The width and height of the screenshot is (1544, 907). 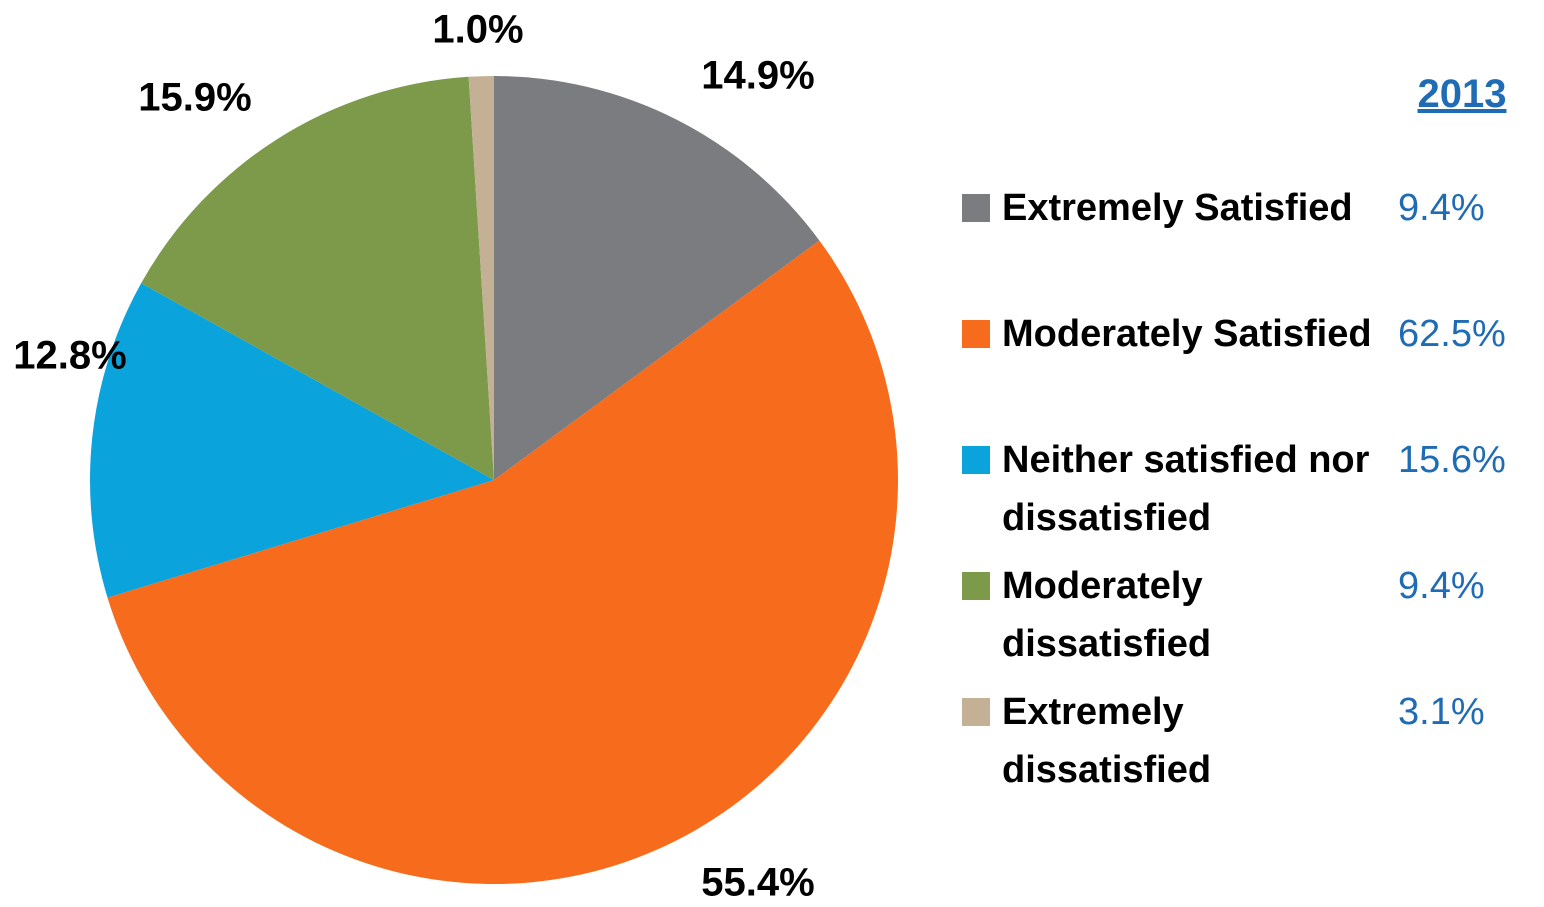 I want to click on legend-label: Moderately dissatisfied, so click(x=1107, y=615).